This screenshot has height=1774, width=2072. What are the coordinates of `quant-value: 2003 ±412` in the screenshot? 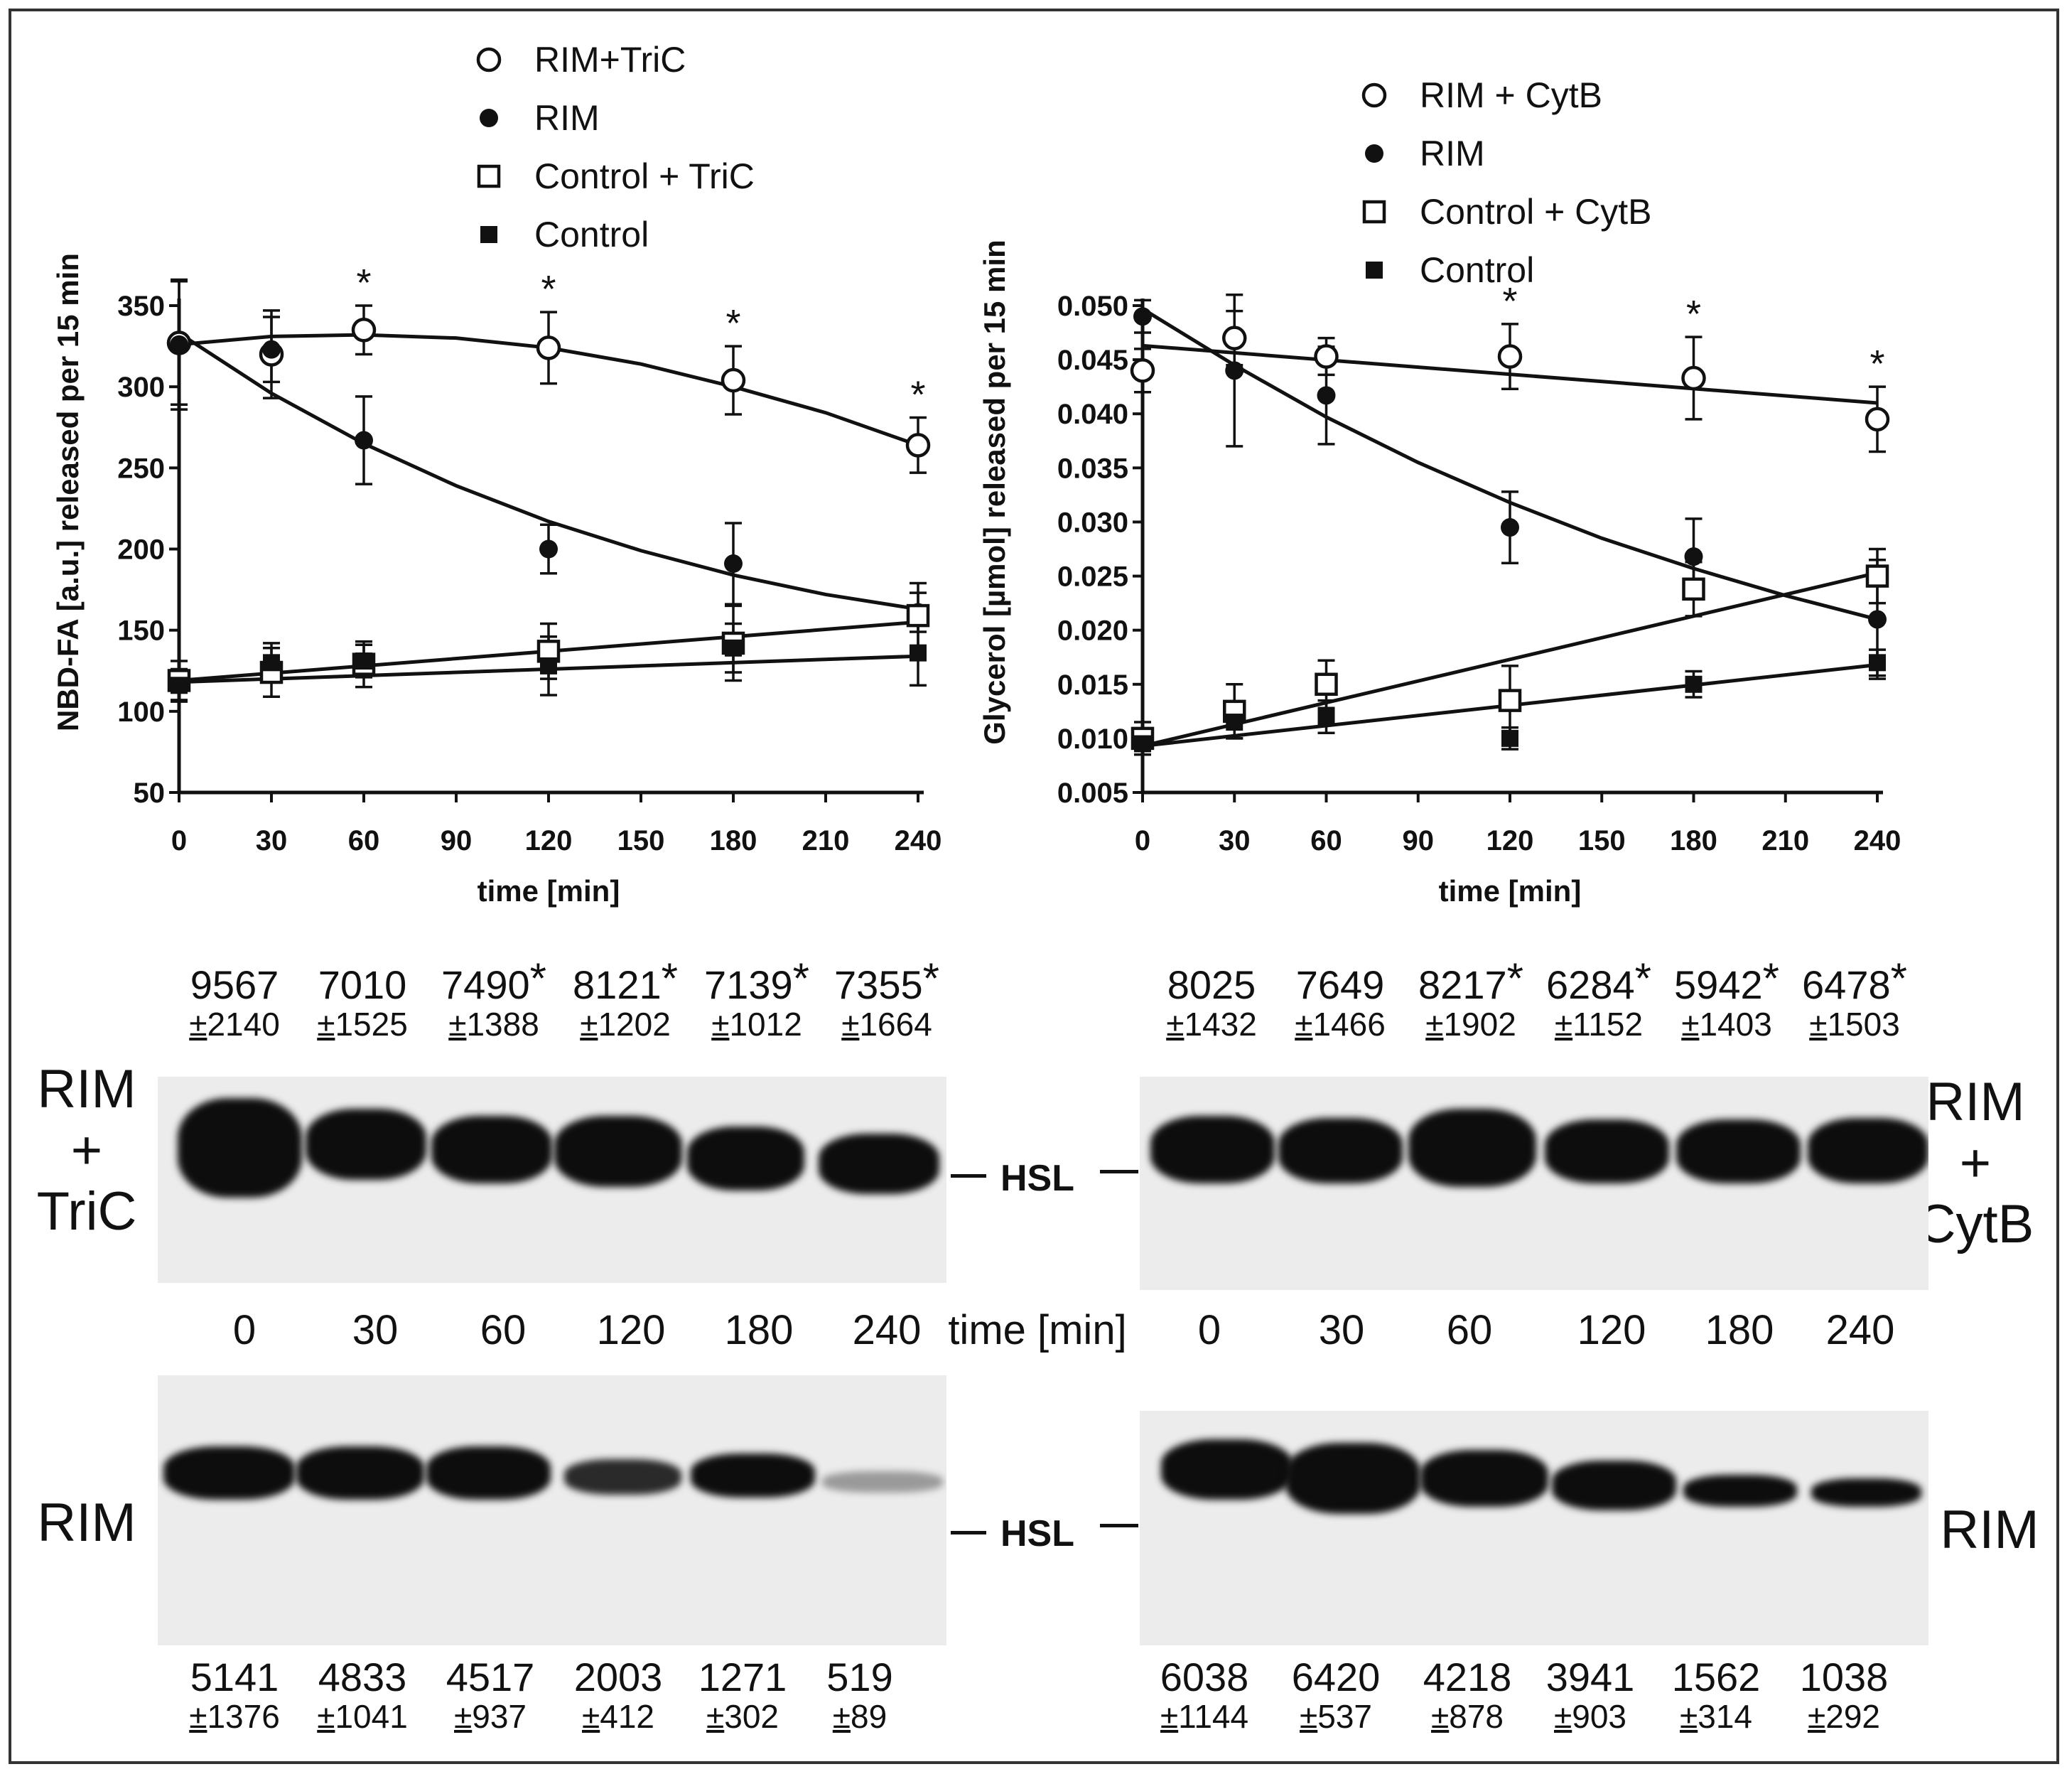 It's located at (618, 1695).